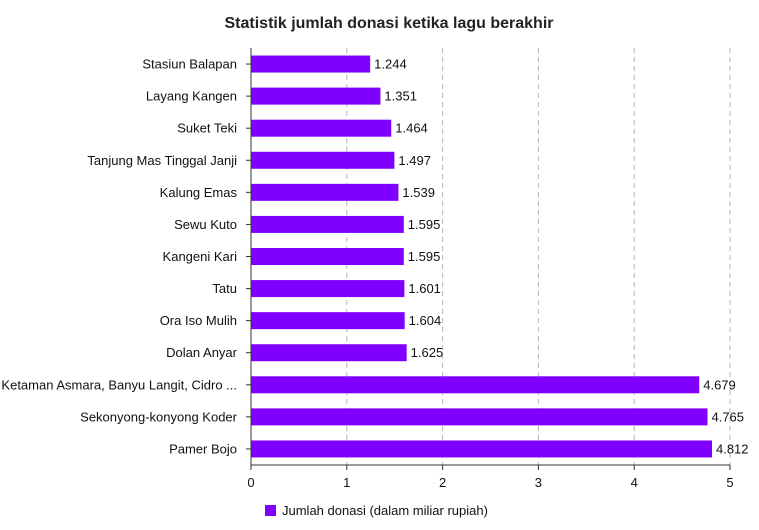 The width and height of the screenshot is (759, 530). Describe the element at coordinates (270, 510) in the screenshot. I see `legend-swatch` at that location.